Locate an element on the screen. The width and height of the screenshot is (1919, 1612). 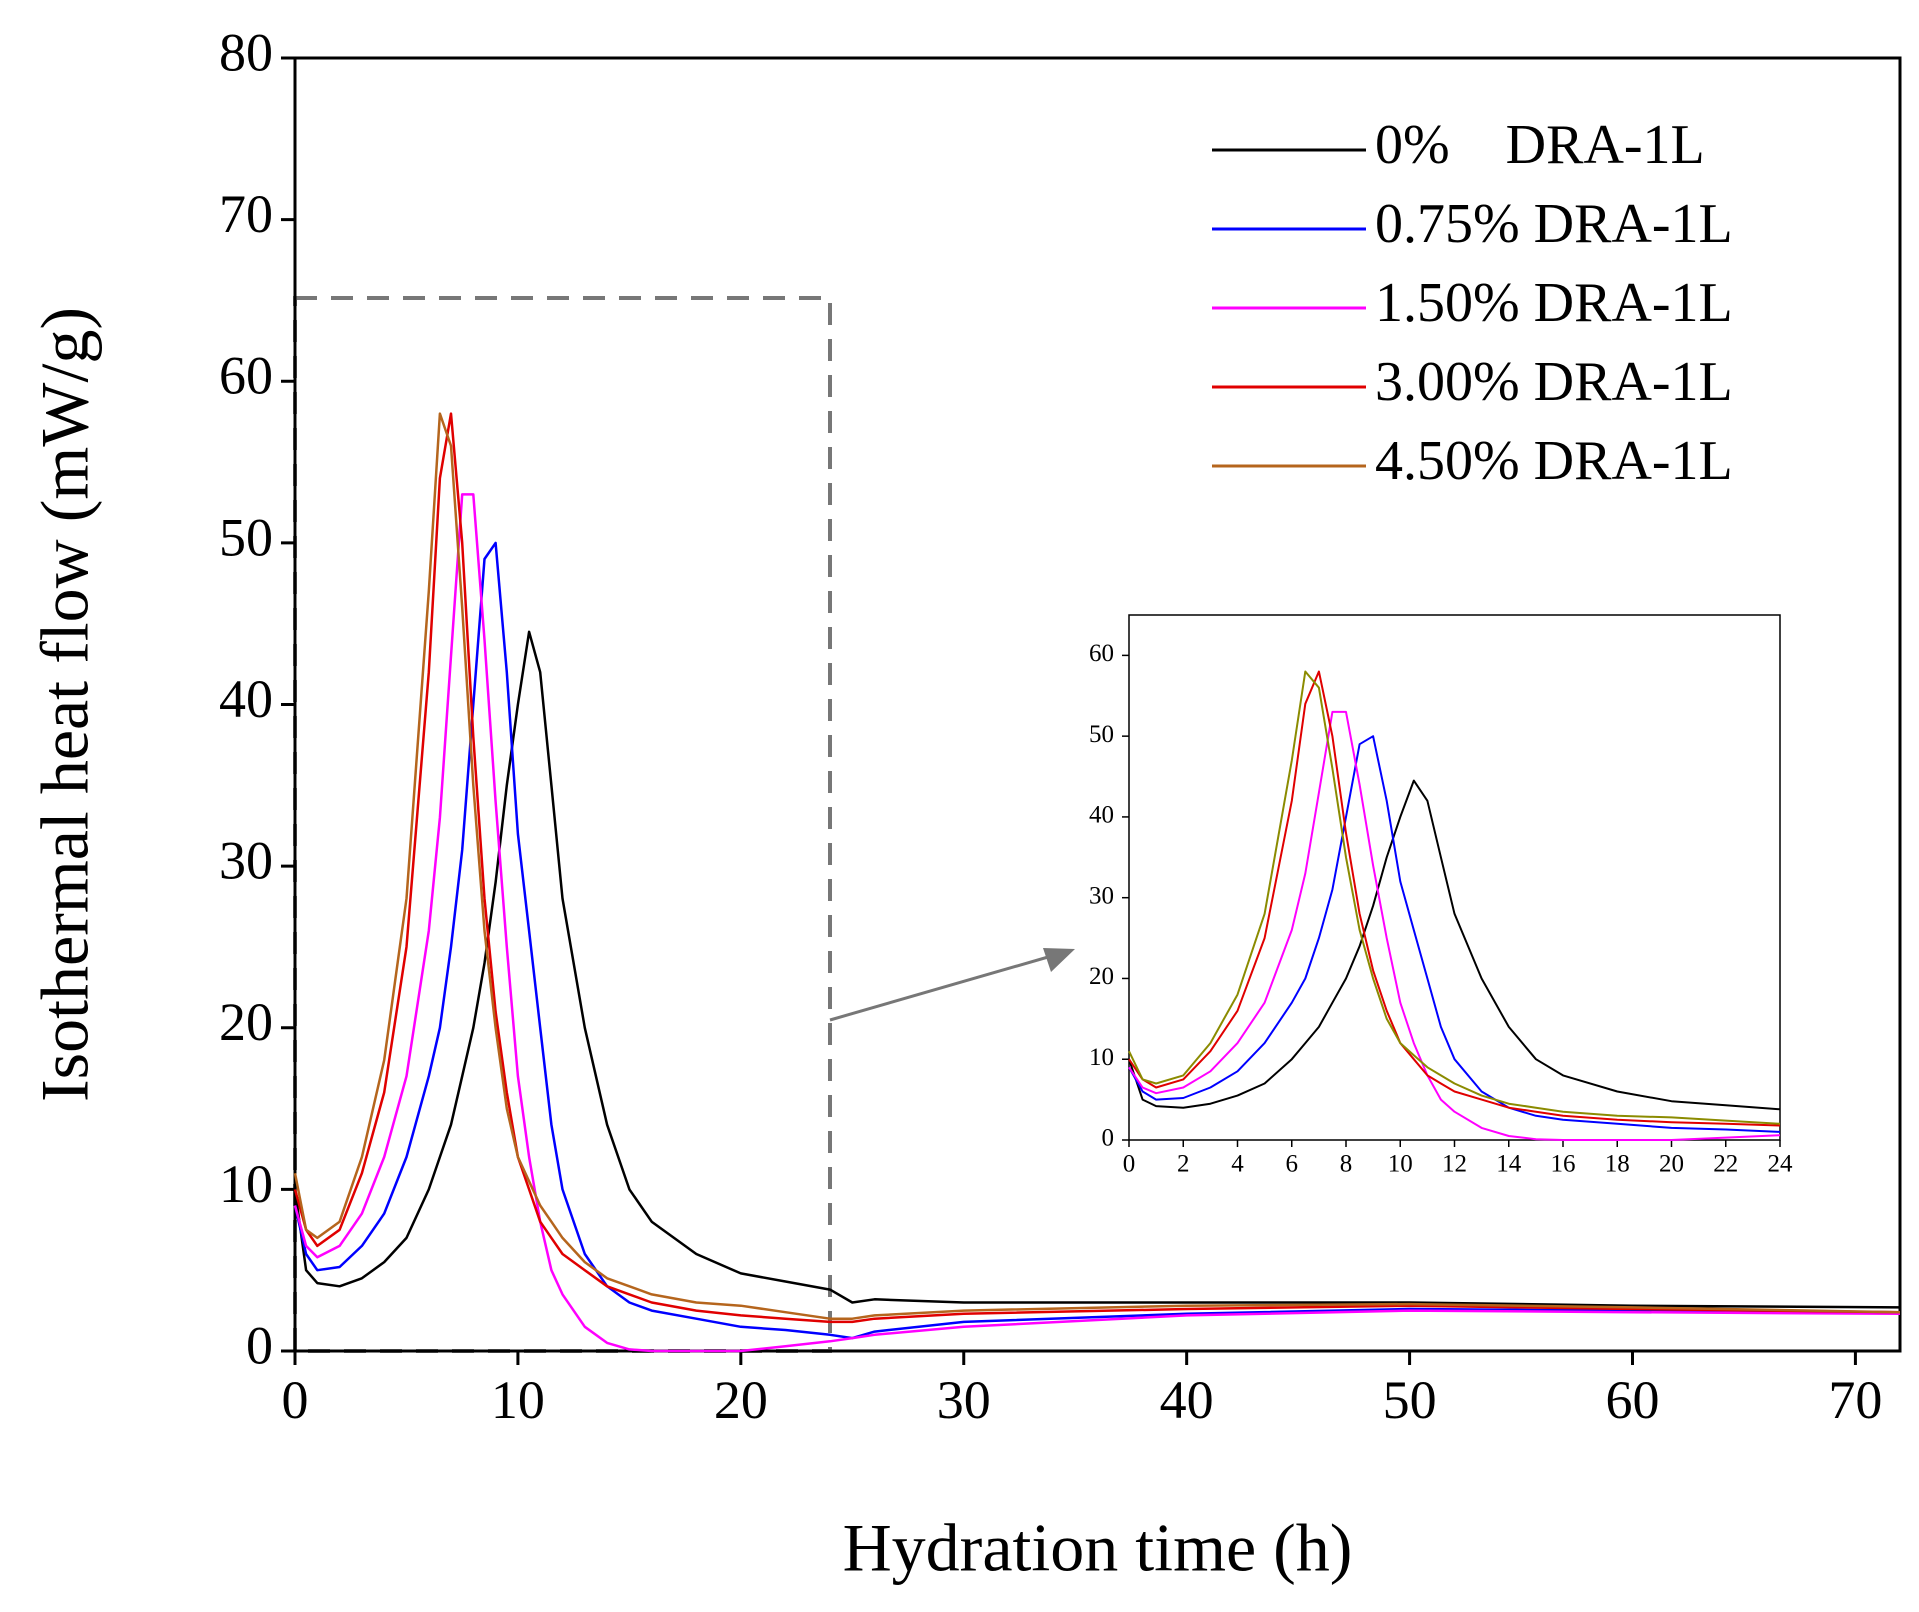
x-tick-label: 50 is located at coordinates (1410, 1400).